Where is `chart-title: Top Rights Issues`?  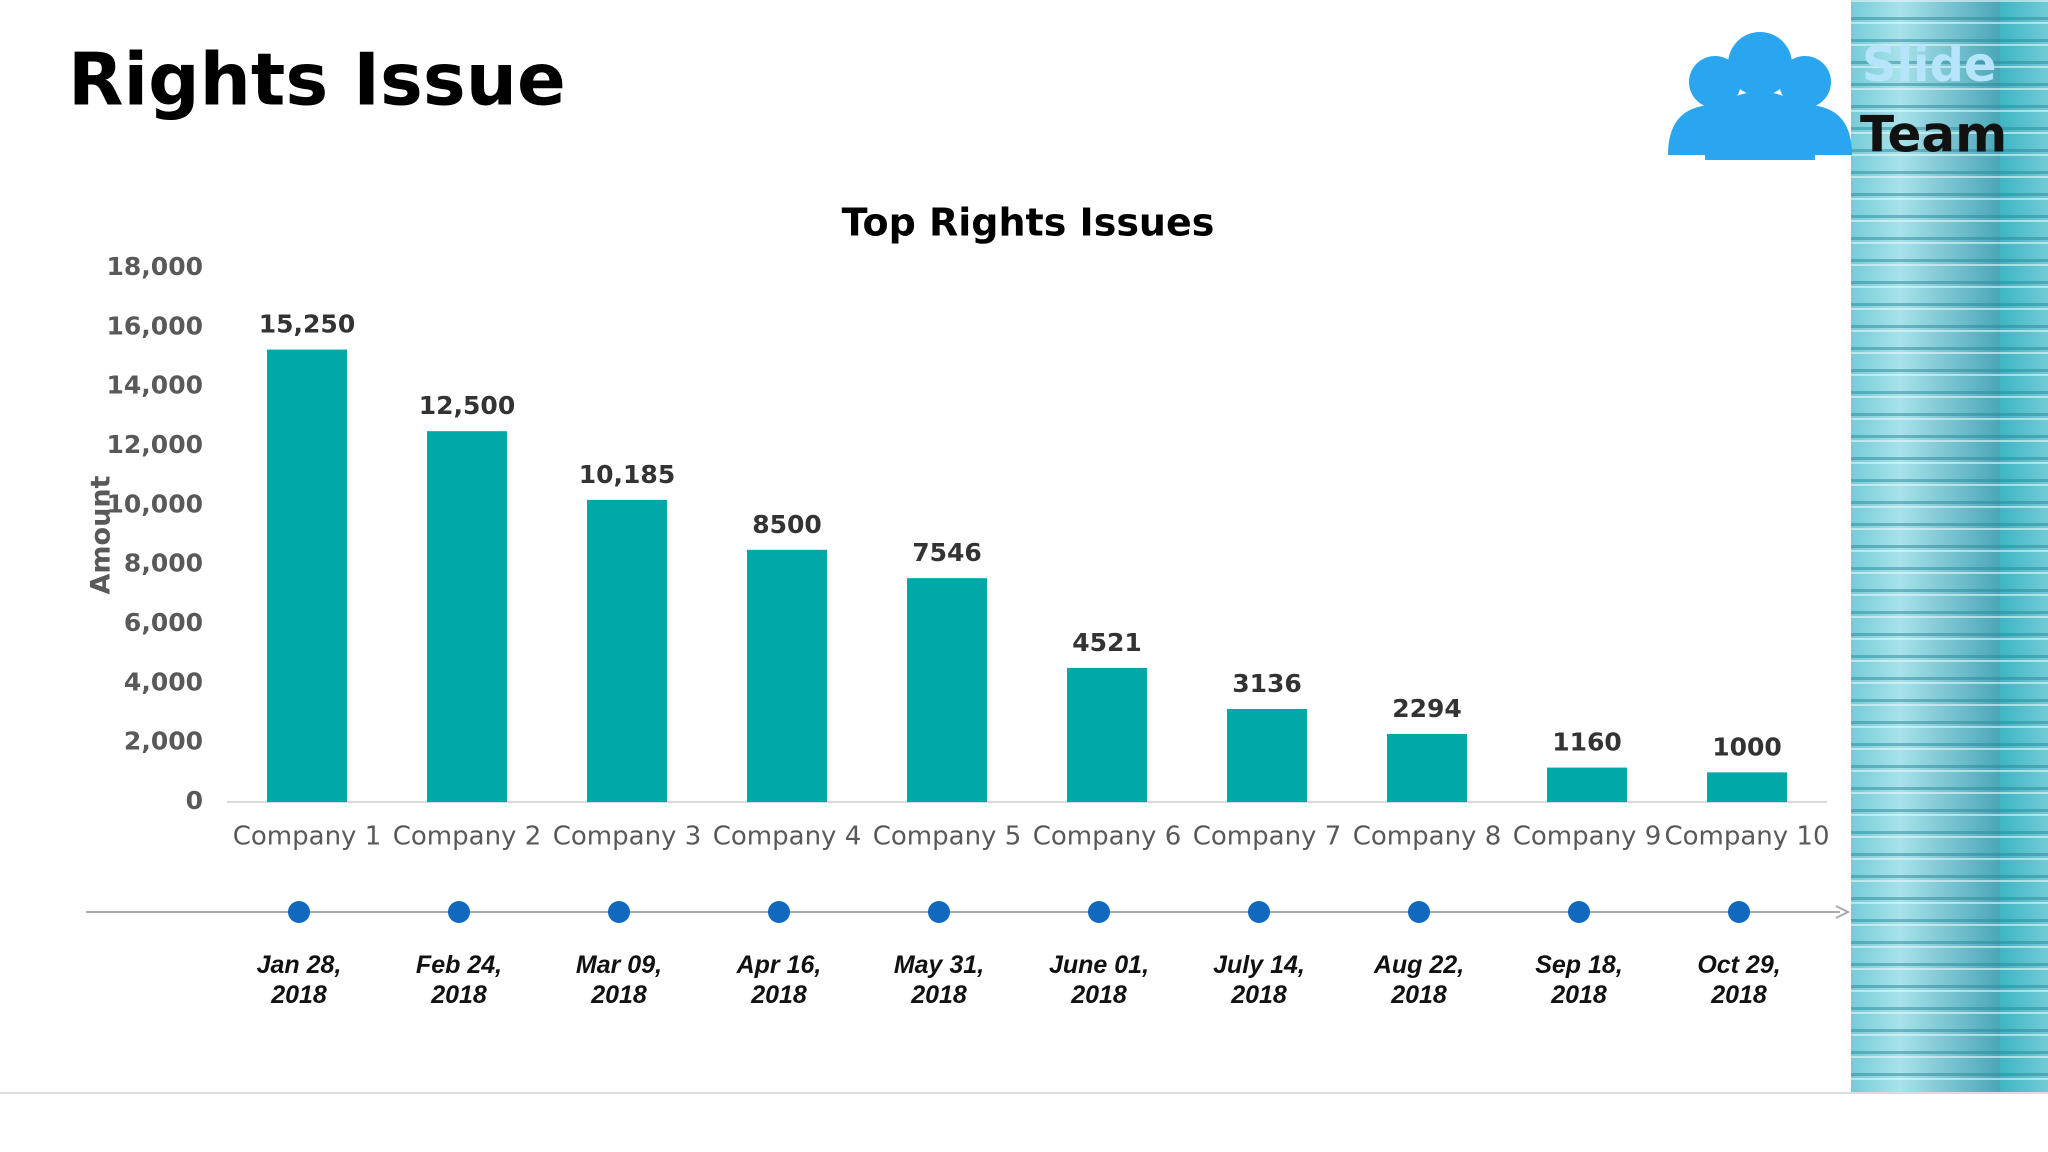
chart-title: Top Rights Issues is located at coordinates (1028, 223).